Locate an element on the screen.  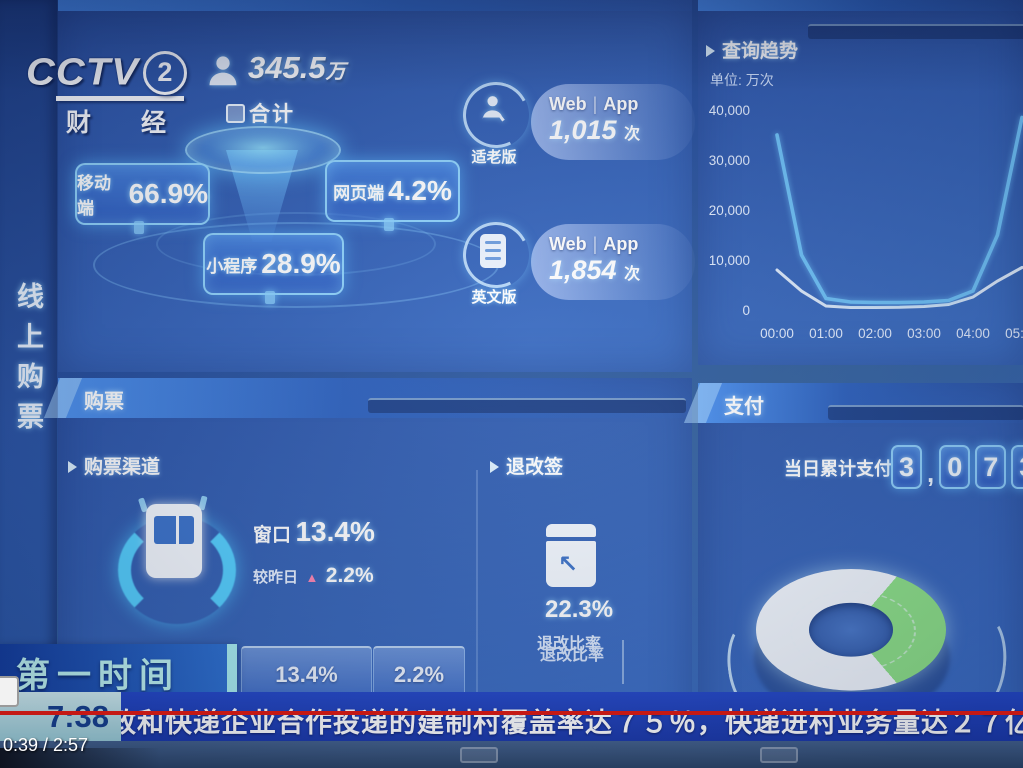
panel-base-header-strip is located at coordinates (375, 5).